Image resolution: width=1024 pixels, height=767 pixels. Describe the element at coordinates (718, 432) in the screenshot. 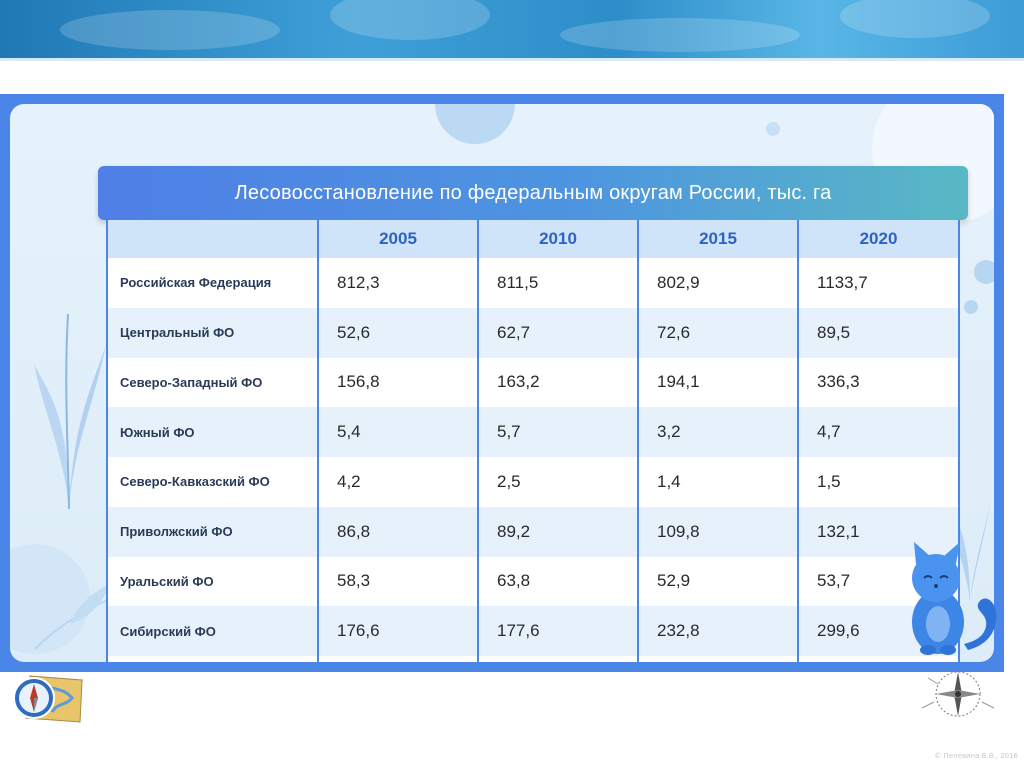

I see `value-cell: 3,2` at that location.